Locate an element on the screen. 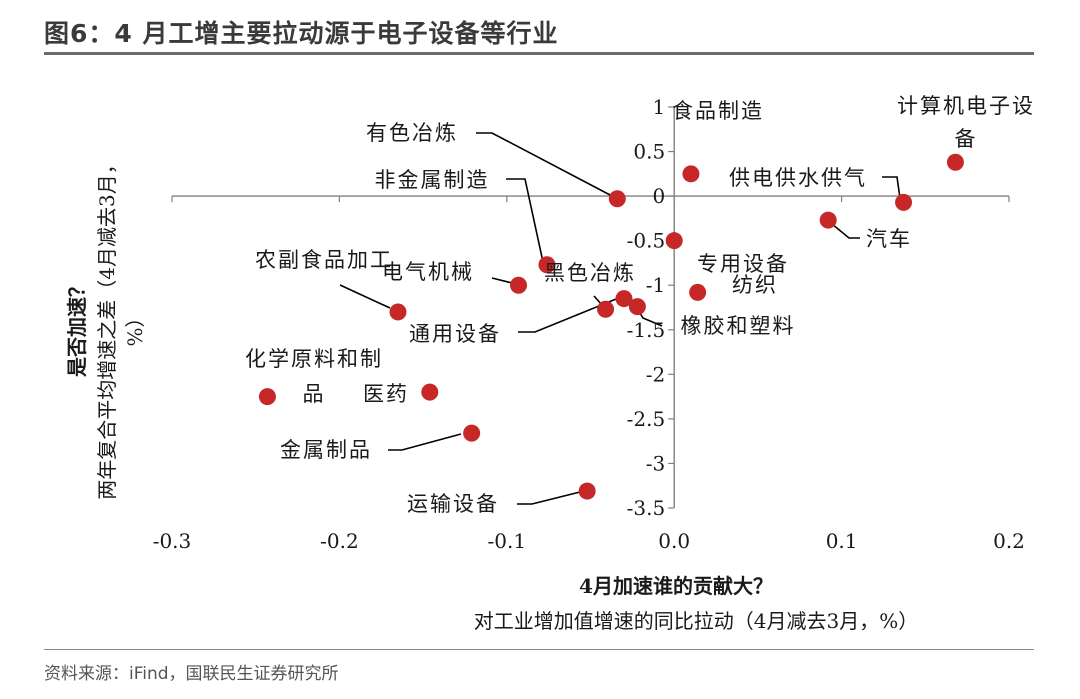 This screenshot has height=699, width=1080. point-label: 黑色冶炼 is located at coordinates (590, 273).